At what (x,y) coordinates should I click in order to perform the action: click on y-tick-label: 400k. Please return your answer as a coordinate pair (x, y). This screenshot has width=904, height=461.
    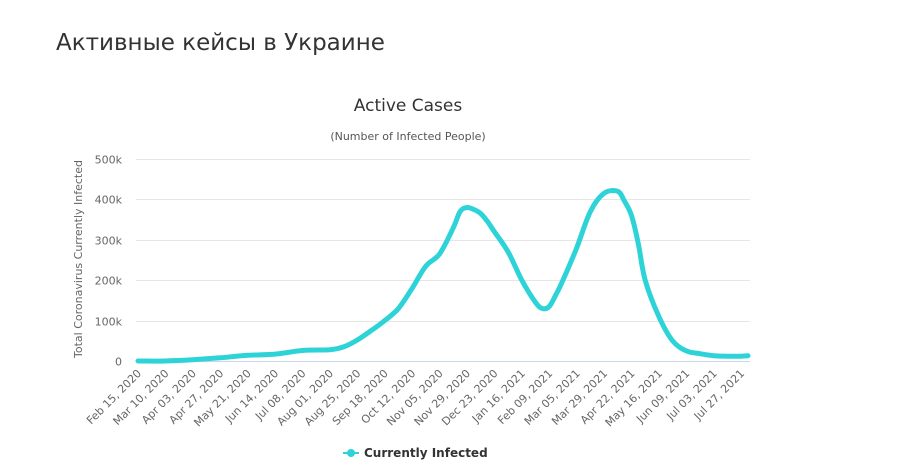
    Looking at the image, I should click on (109, 200).